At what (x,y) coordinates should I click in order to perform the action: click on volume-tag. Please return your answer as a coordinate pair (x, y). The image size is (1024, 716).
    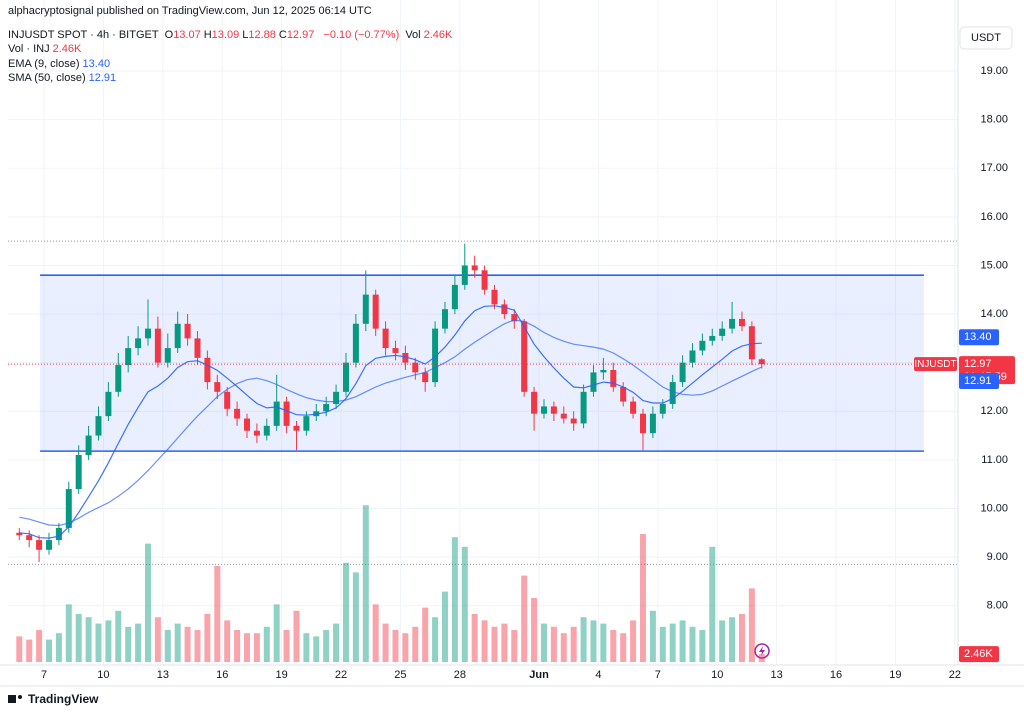
    Looking at the image, I should click on (979, 654).